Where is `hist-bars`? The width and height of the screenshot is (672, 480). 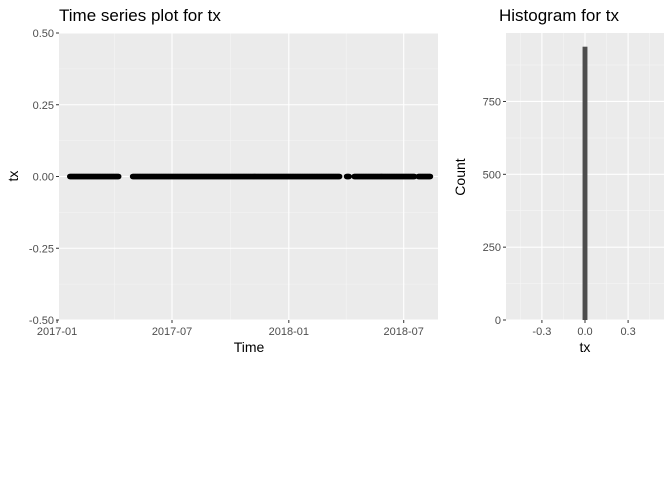 hist-bars is located at coordinates (585, 183).